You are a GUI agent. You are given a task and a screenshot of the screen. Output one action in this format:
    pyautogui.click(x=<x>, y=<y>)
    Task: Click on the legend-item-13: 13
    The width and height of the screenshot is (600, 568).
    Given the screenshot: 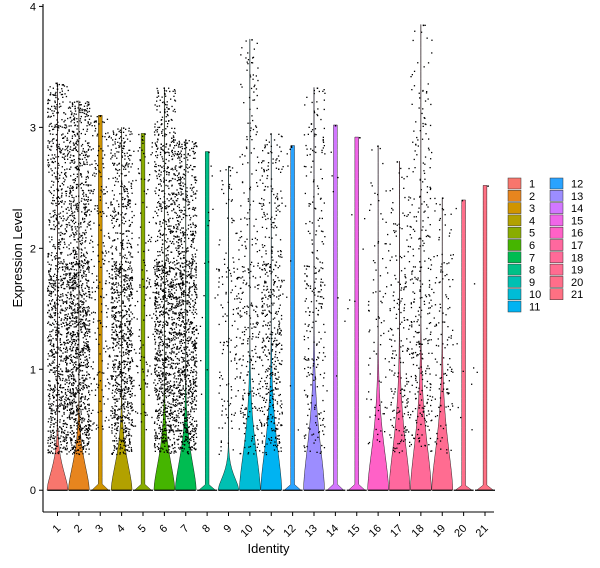 What is the action you would take?
    pyautogui.click(x=566, y=196)
    